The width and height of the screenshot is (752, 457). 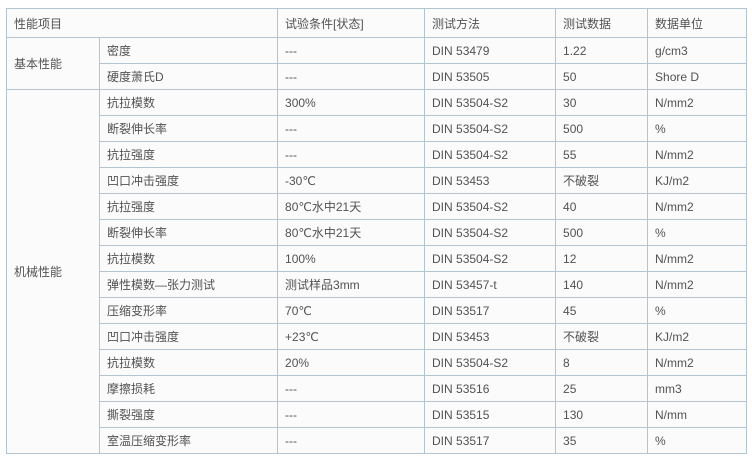 I want to click on cell-property: 密度, so click(x=188, y=50).